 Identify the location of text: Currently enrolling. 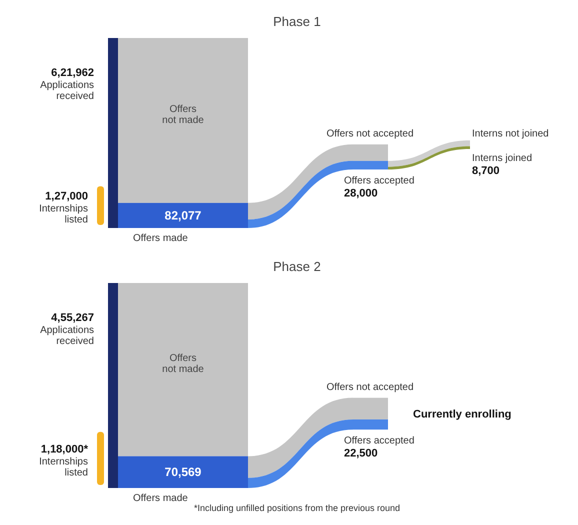
(462, 414).